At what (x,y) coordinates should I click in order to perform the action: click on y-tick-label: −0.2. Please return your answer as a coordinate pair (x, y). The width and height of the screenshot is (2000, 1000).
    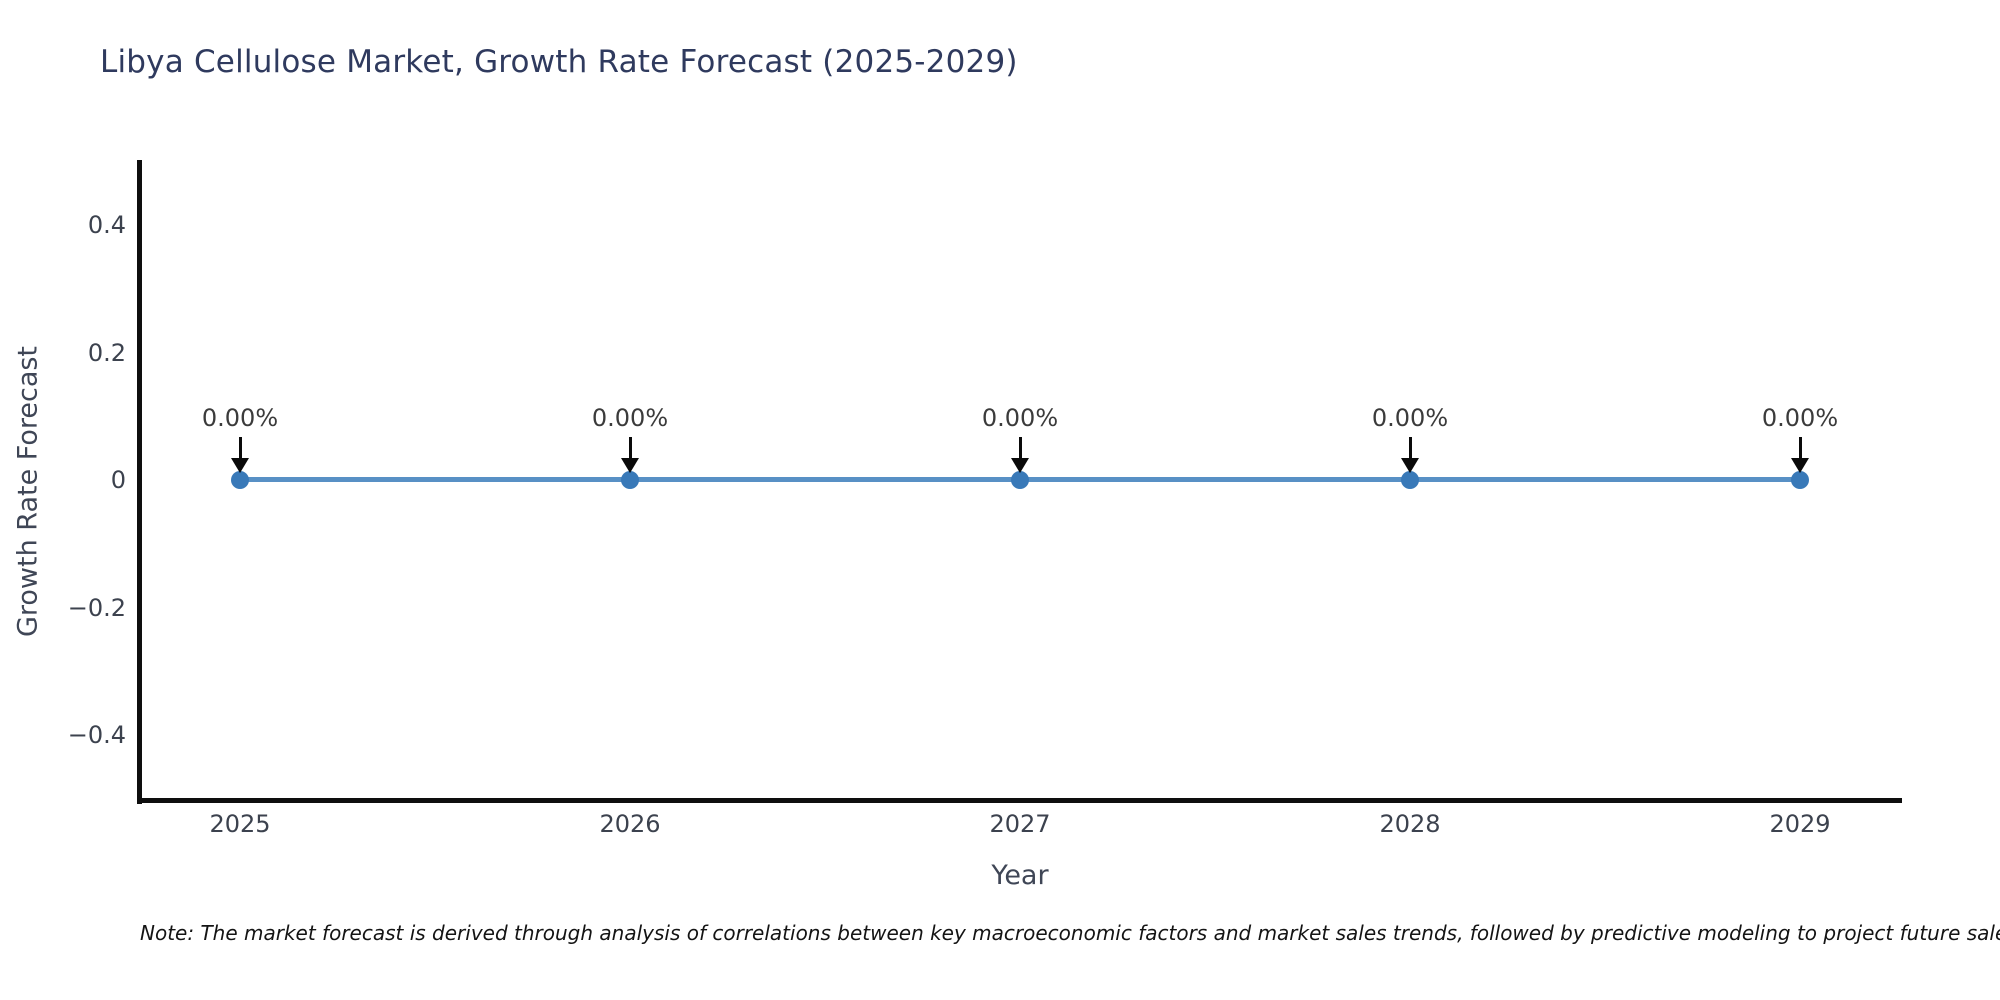
    Looking at the image, I should click on (96, 607).